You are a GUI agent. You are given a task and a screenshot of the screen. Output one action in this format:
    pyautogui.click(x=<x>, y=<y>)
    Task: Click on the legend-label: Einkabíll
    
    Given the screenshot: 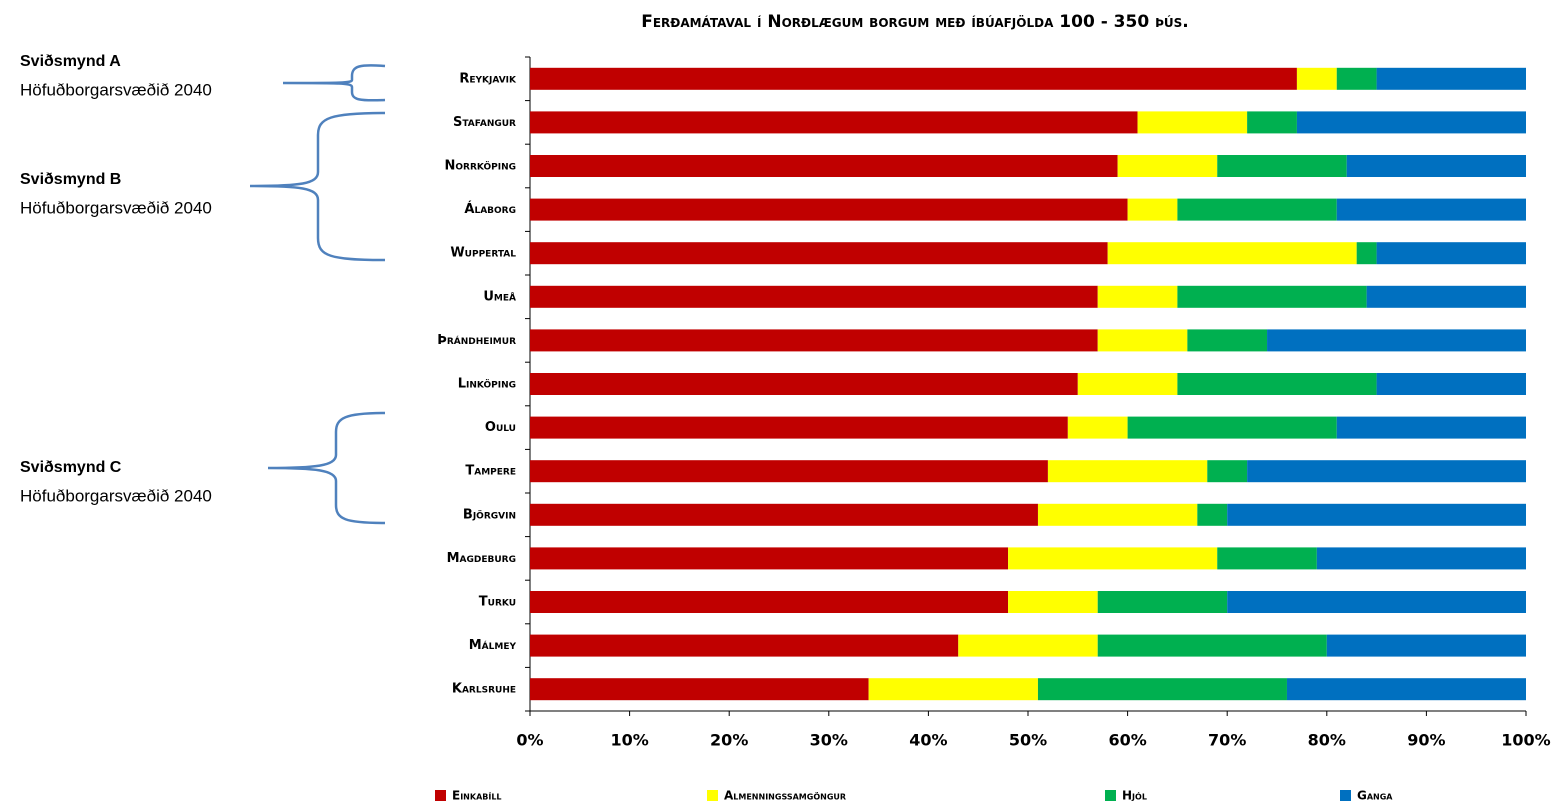 What is the action you would take?
    pyautogui.click(x=477, y=796)
    